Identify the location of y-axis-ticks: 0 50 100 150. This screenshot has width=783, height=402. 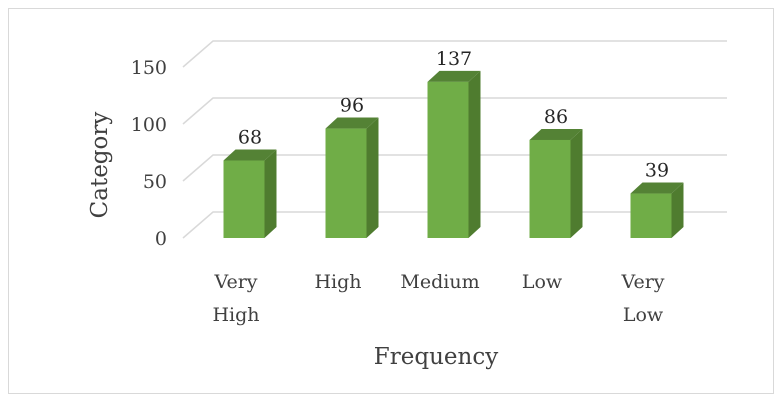
(149, 153).